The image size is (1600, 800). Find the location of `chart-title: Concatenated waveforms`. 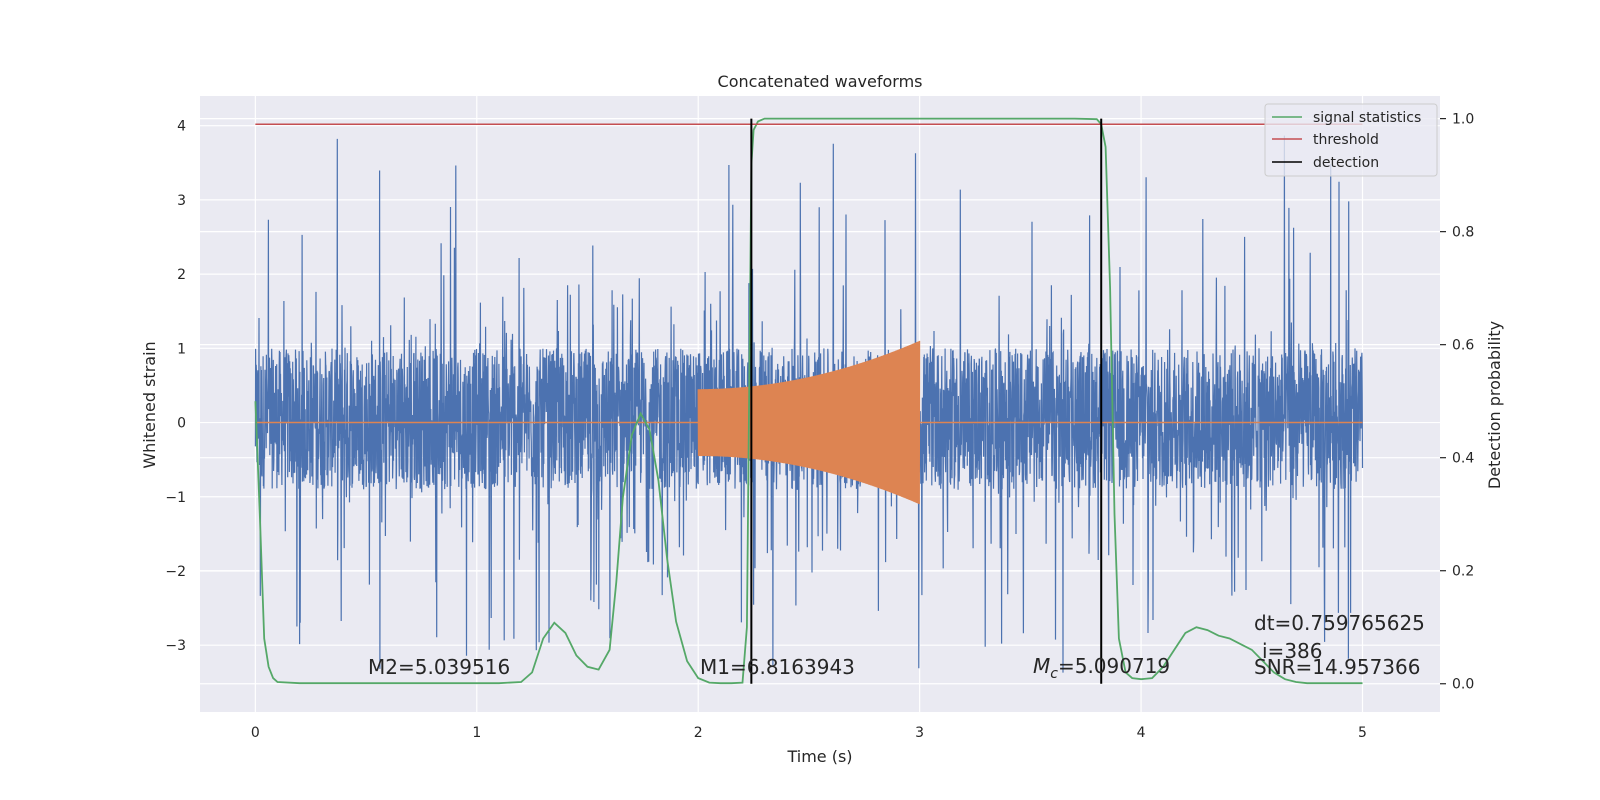

chart-title: Concatenated waveforms is located at coordinates (820, 81).